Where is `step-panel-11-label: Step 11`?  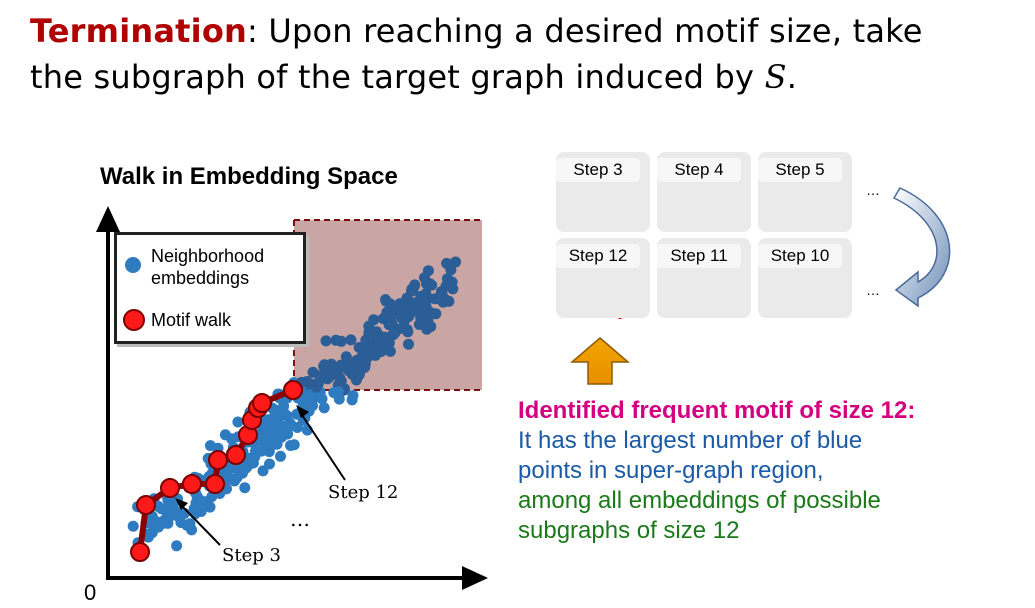
step-panel-11-label: Step 11 is located at coordinates (699, 256).